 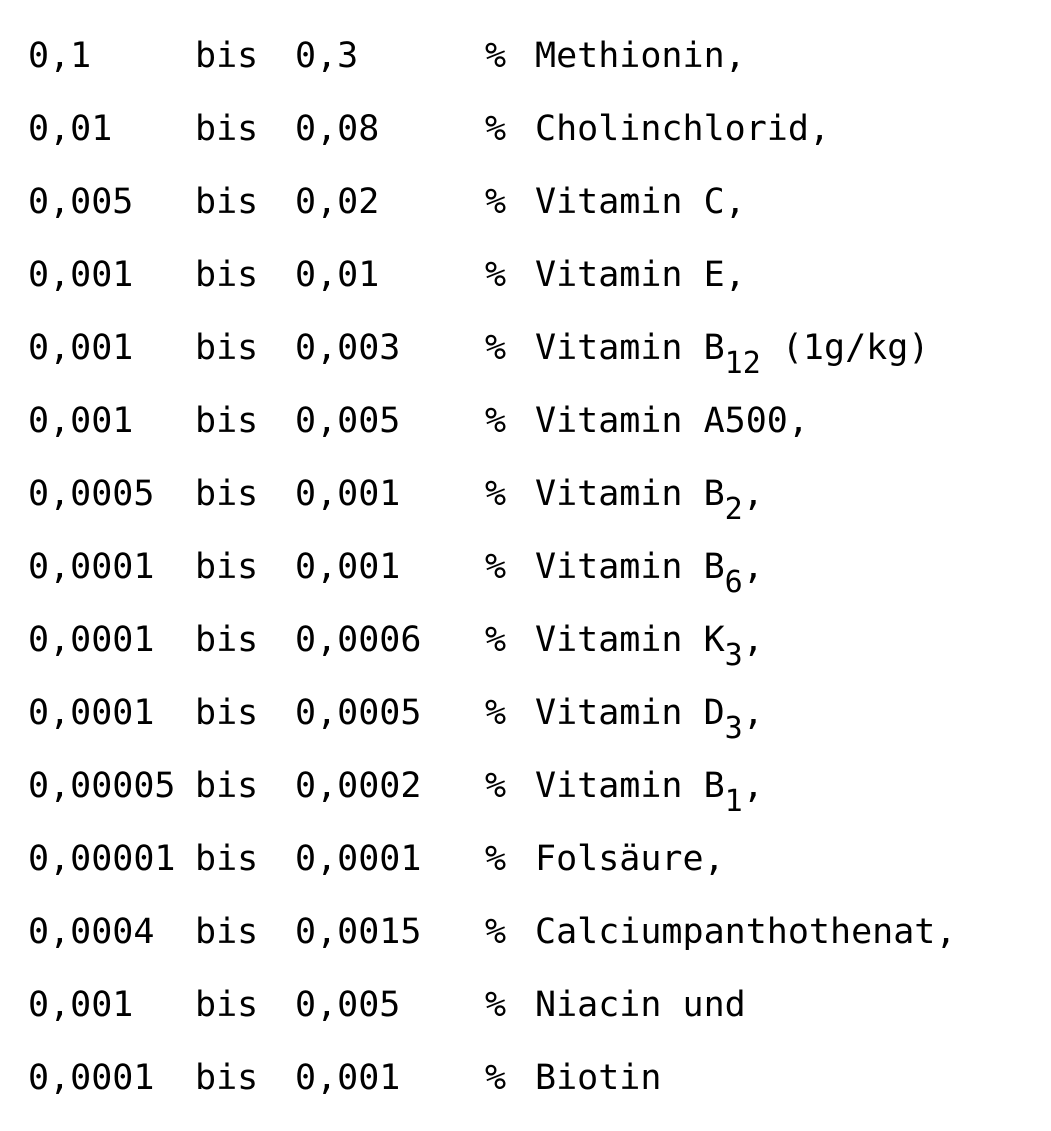 What do you see at coordinates (661, 421) in the screenshot?
I see `ingredient-base-name: Vitamin A500` at bounding box center [661, 421].